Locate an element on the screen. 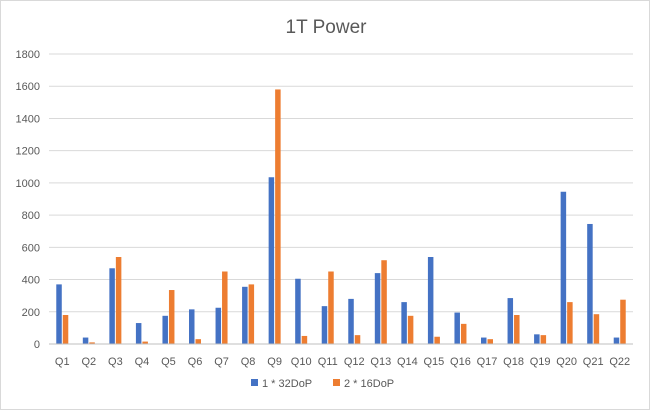  x-tick-label: Q2 is located at coordinates (88, 362).